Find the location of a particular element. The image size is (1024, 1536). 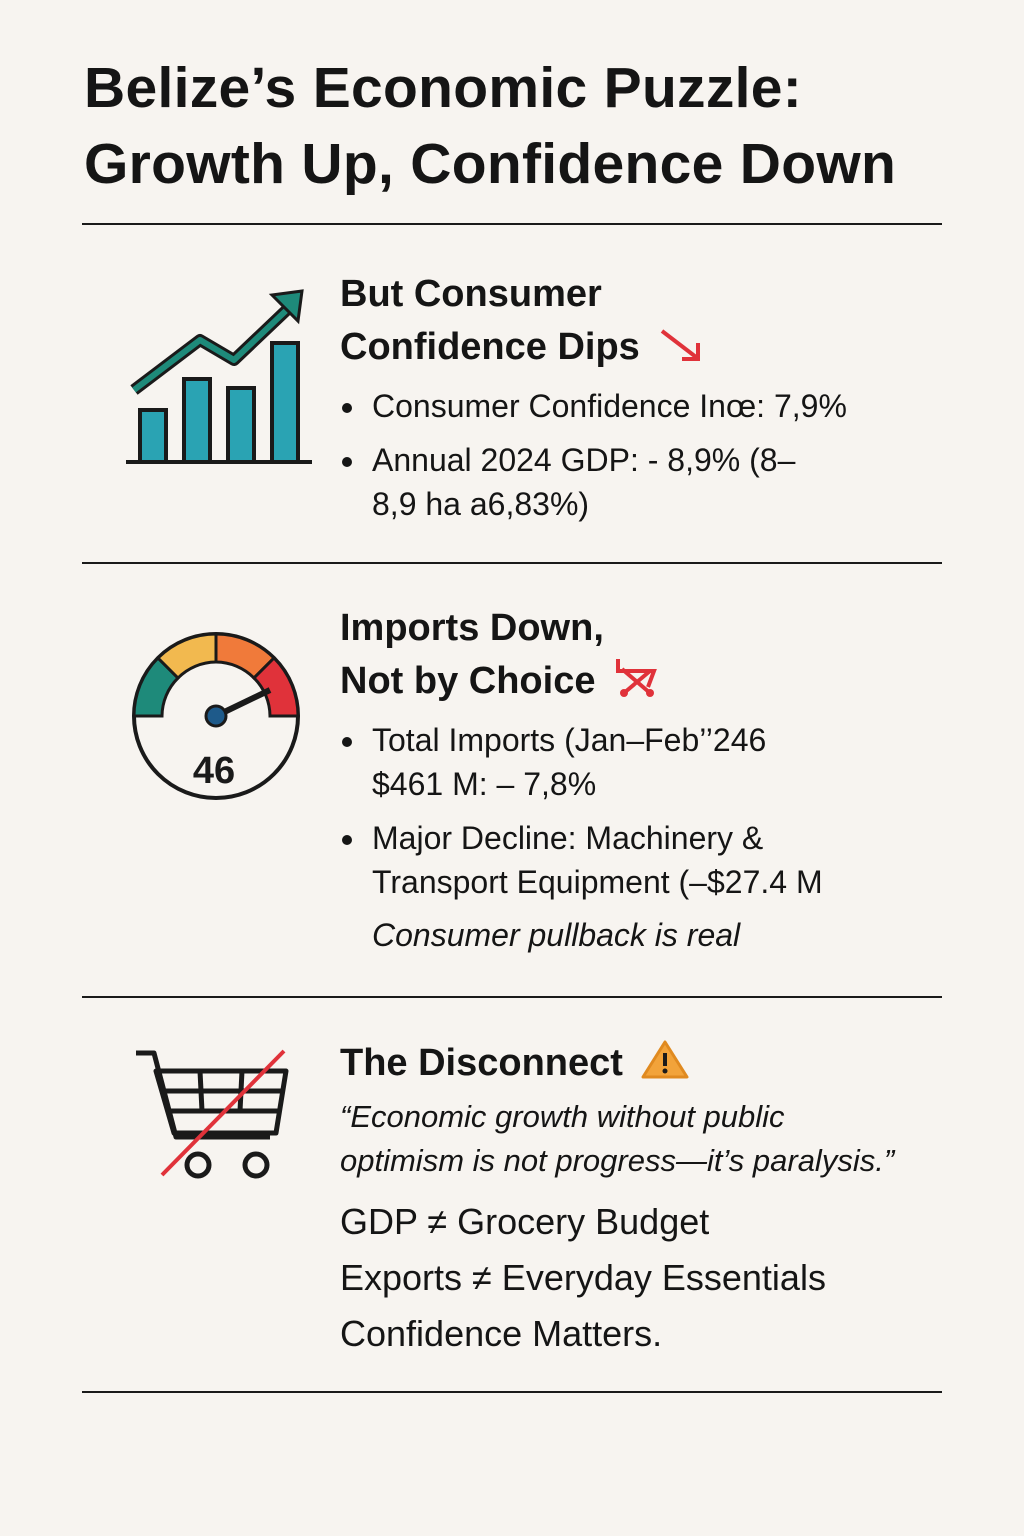

section1-heading: But Consumer Confidence Dips is located at coordinates (523, 321).